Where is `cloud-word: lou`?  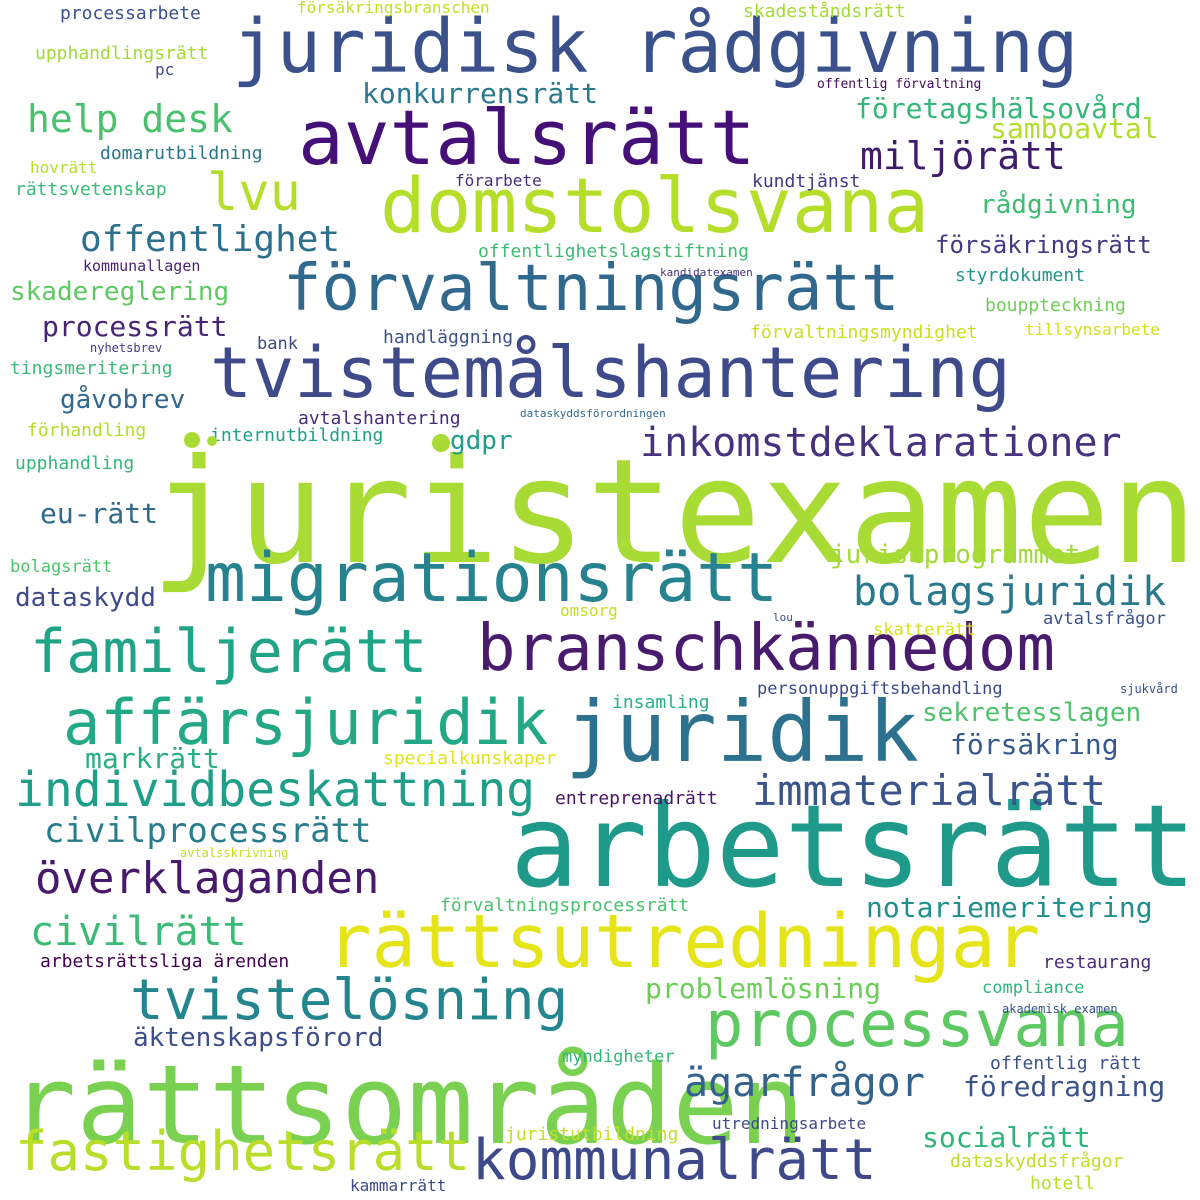
cloud-word: lou is located at coordinates (783, 617).